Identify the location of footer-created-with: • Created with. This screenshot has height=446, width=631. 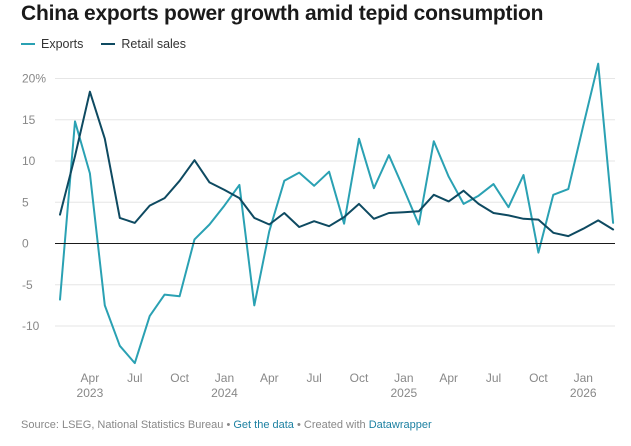
(331, 425).